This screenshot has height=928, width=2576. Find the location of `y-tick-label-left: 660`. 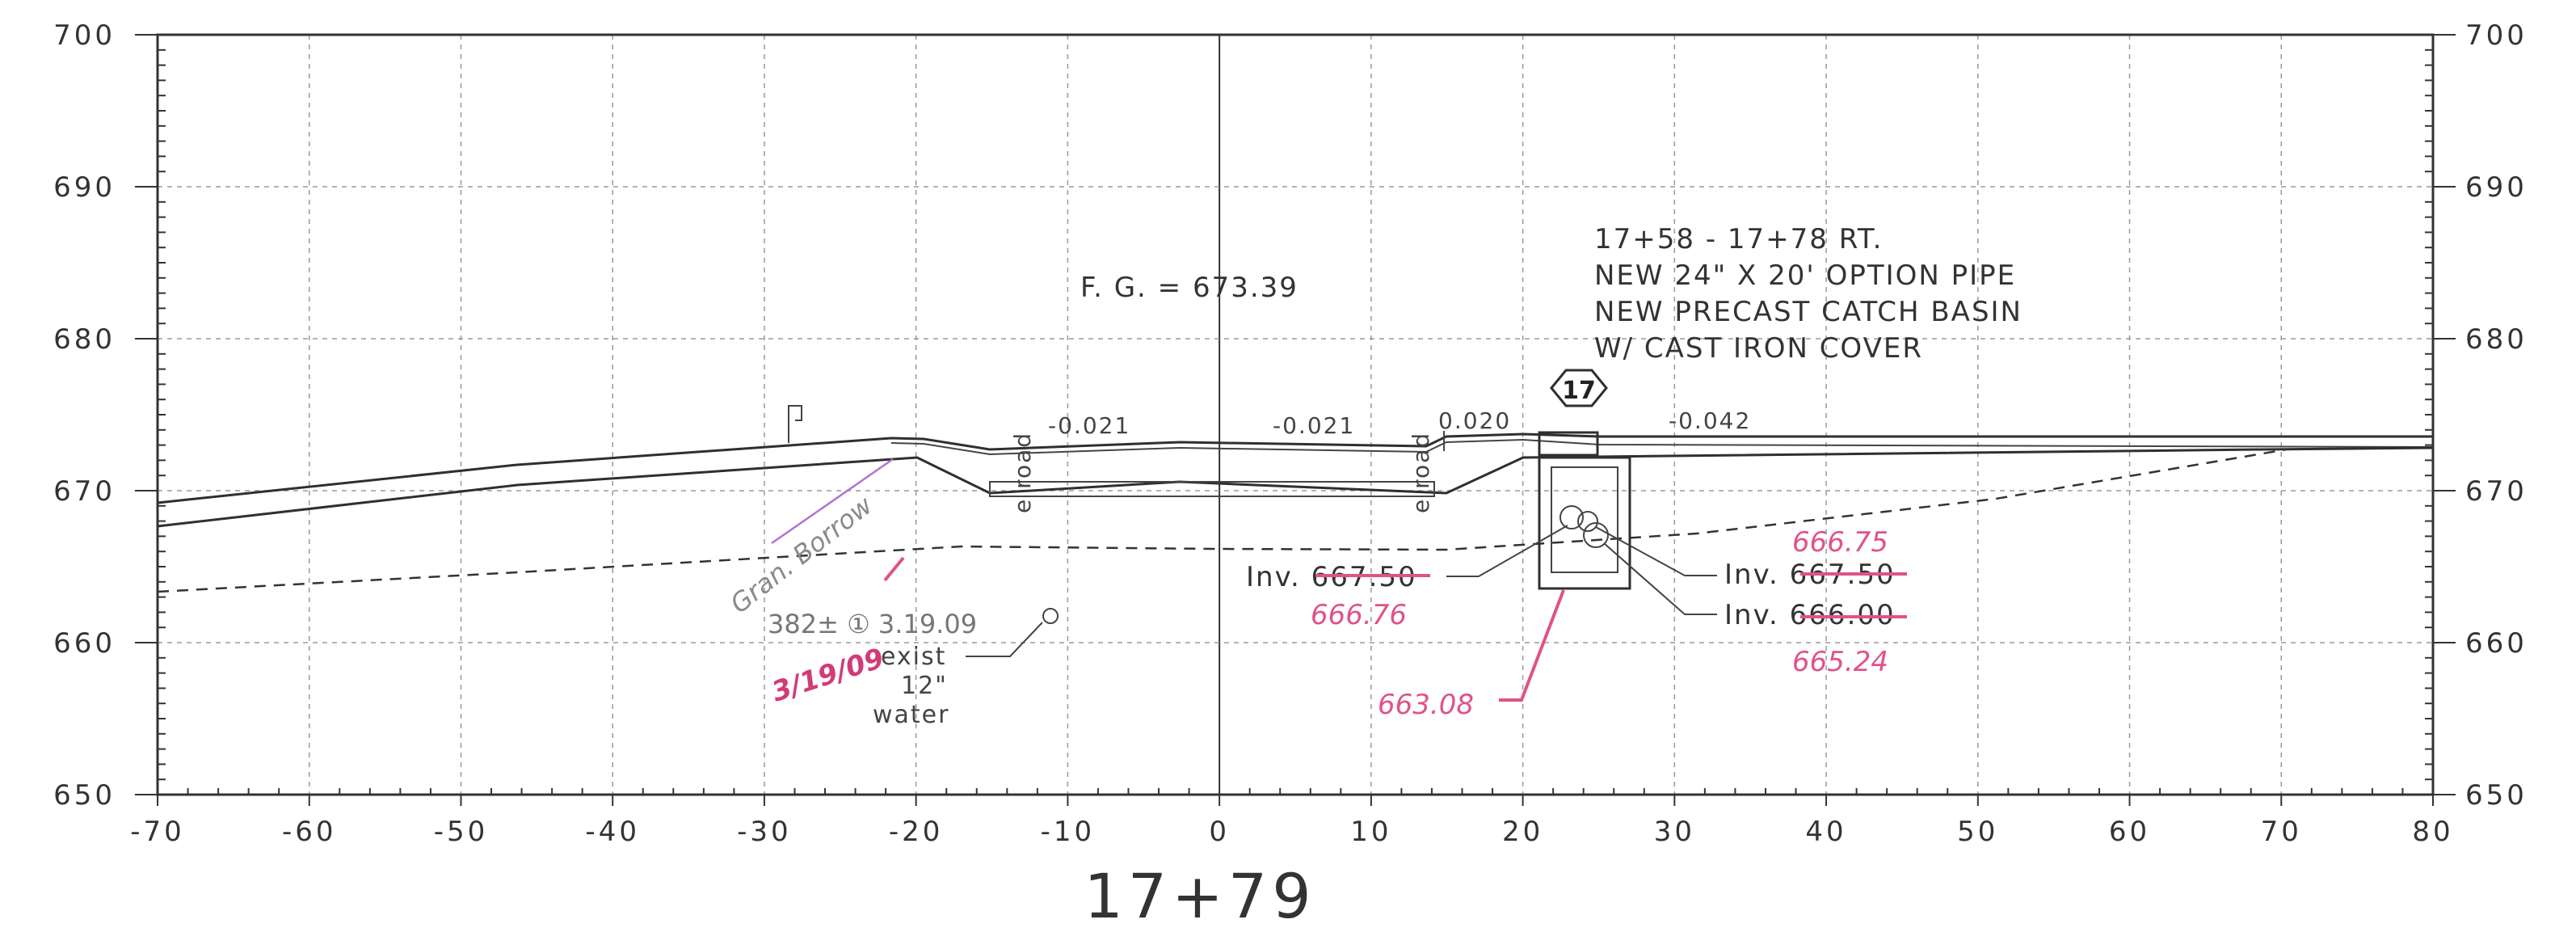

y-tick-label-left: 660 is located at coordinates (84, 643).